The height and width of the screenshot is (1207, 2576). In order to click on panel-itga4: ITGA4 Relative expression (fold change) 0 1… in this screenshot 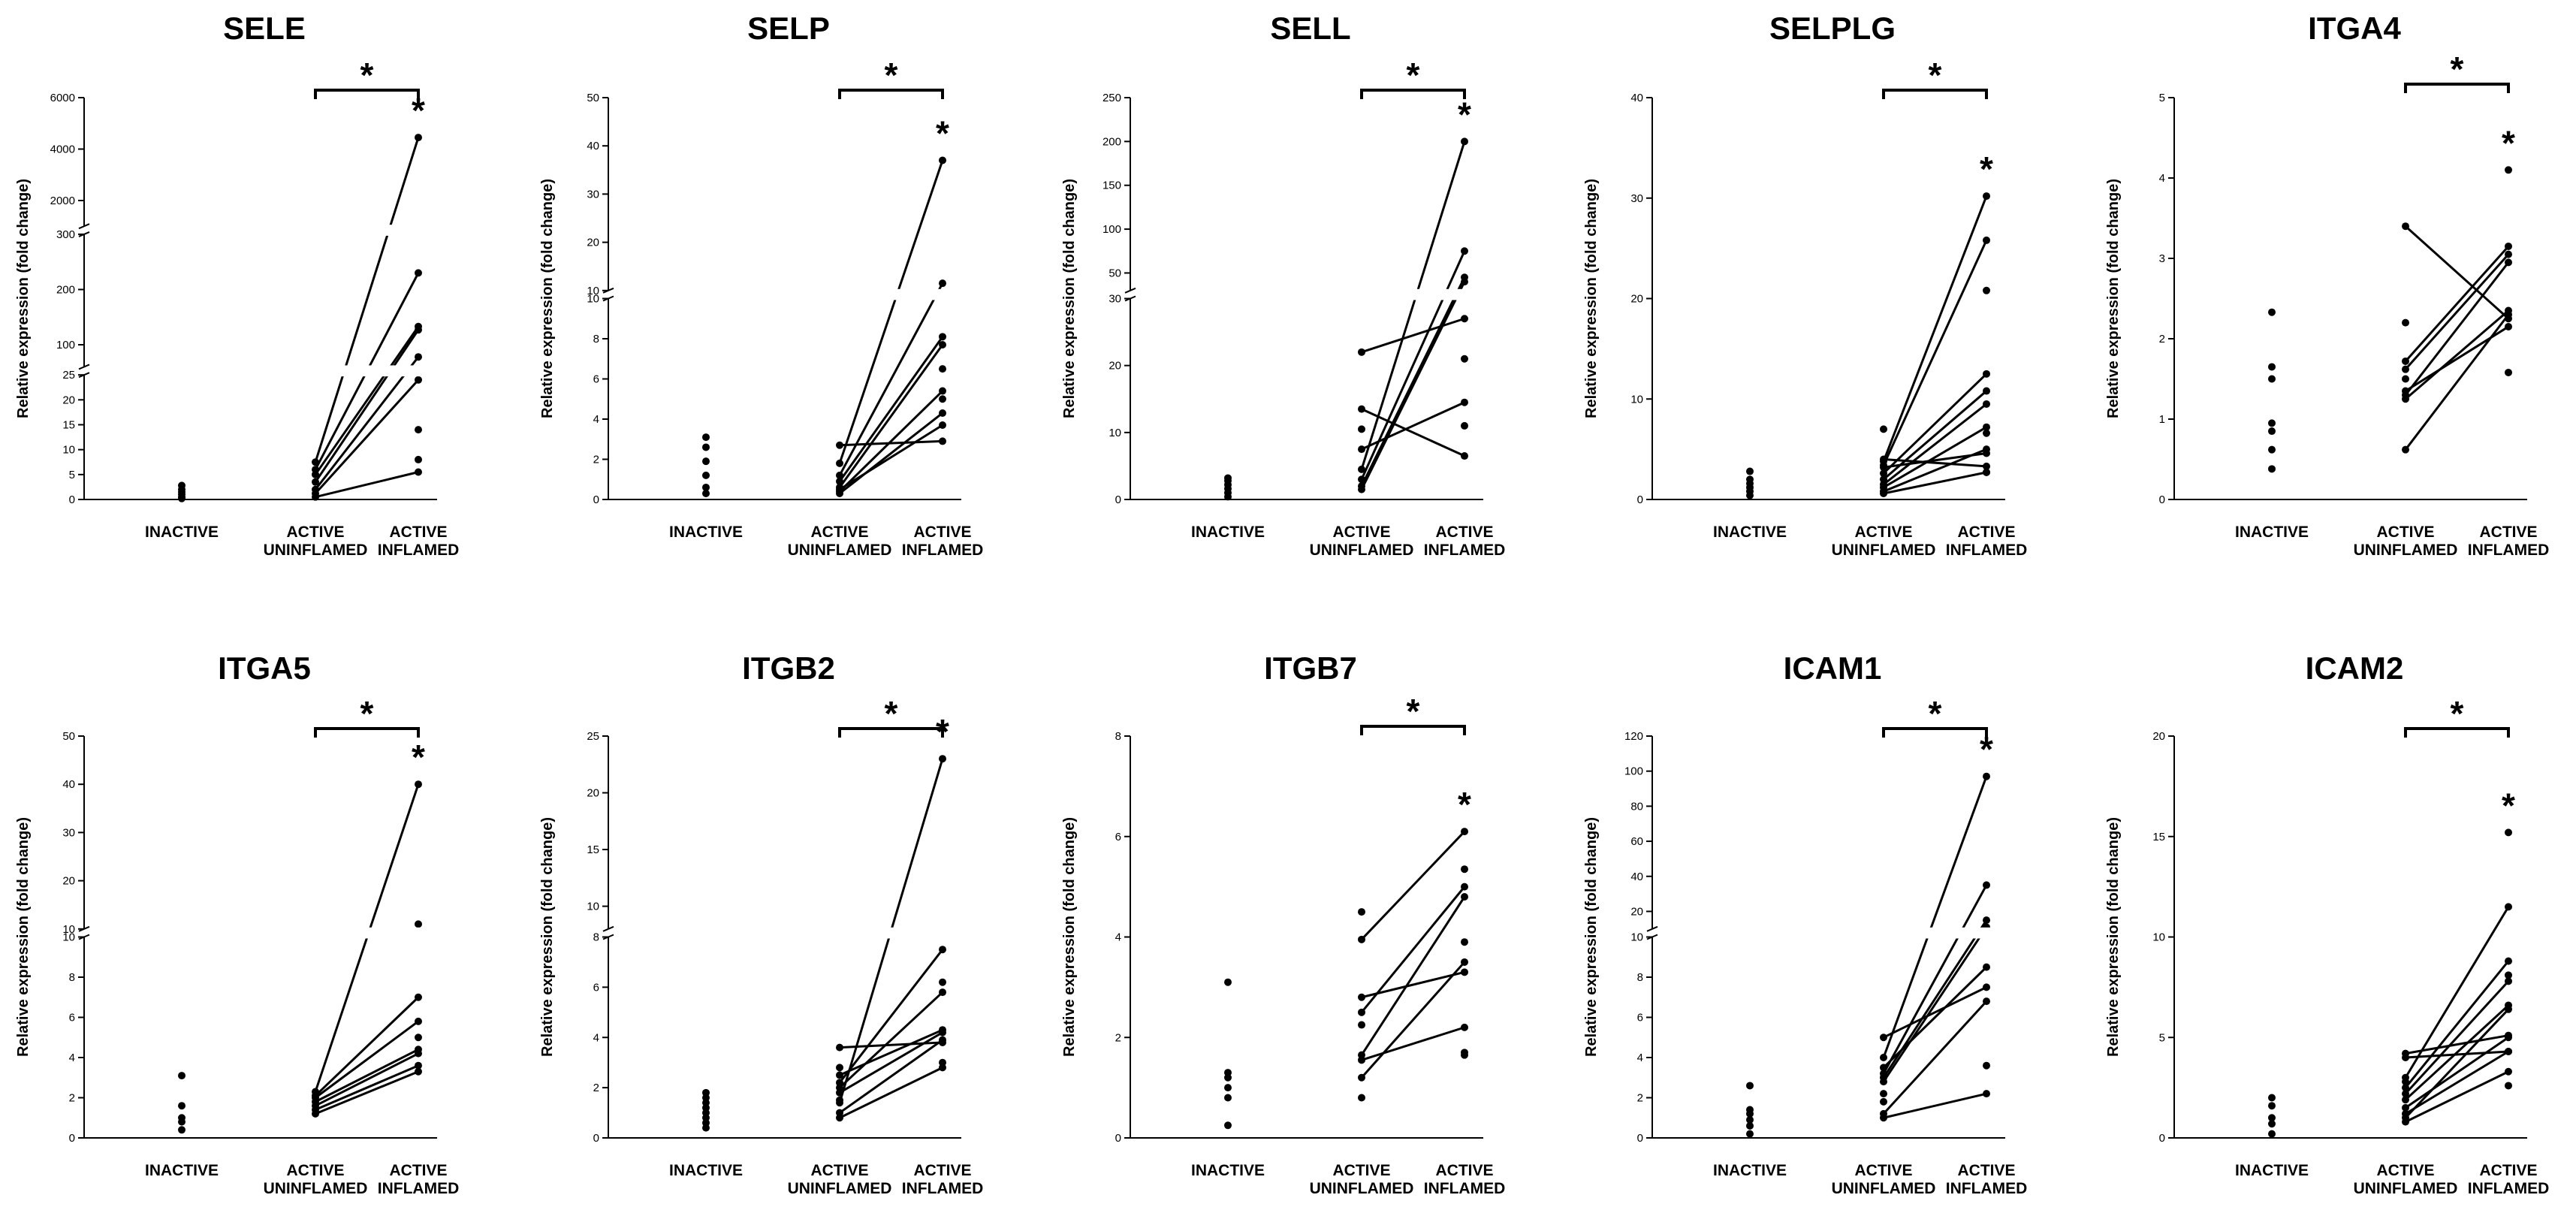, I will do `click(2327, 285)`.